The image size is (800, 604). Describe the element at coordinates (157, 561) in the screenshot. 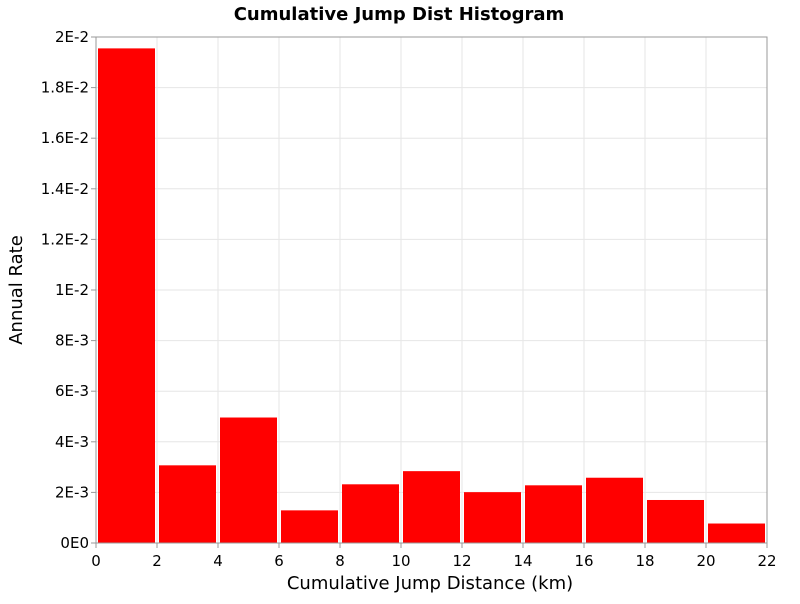

I see `x-tick-label: 2` at that location.